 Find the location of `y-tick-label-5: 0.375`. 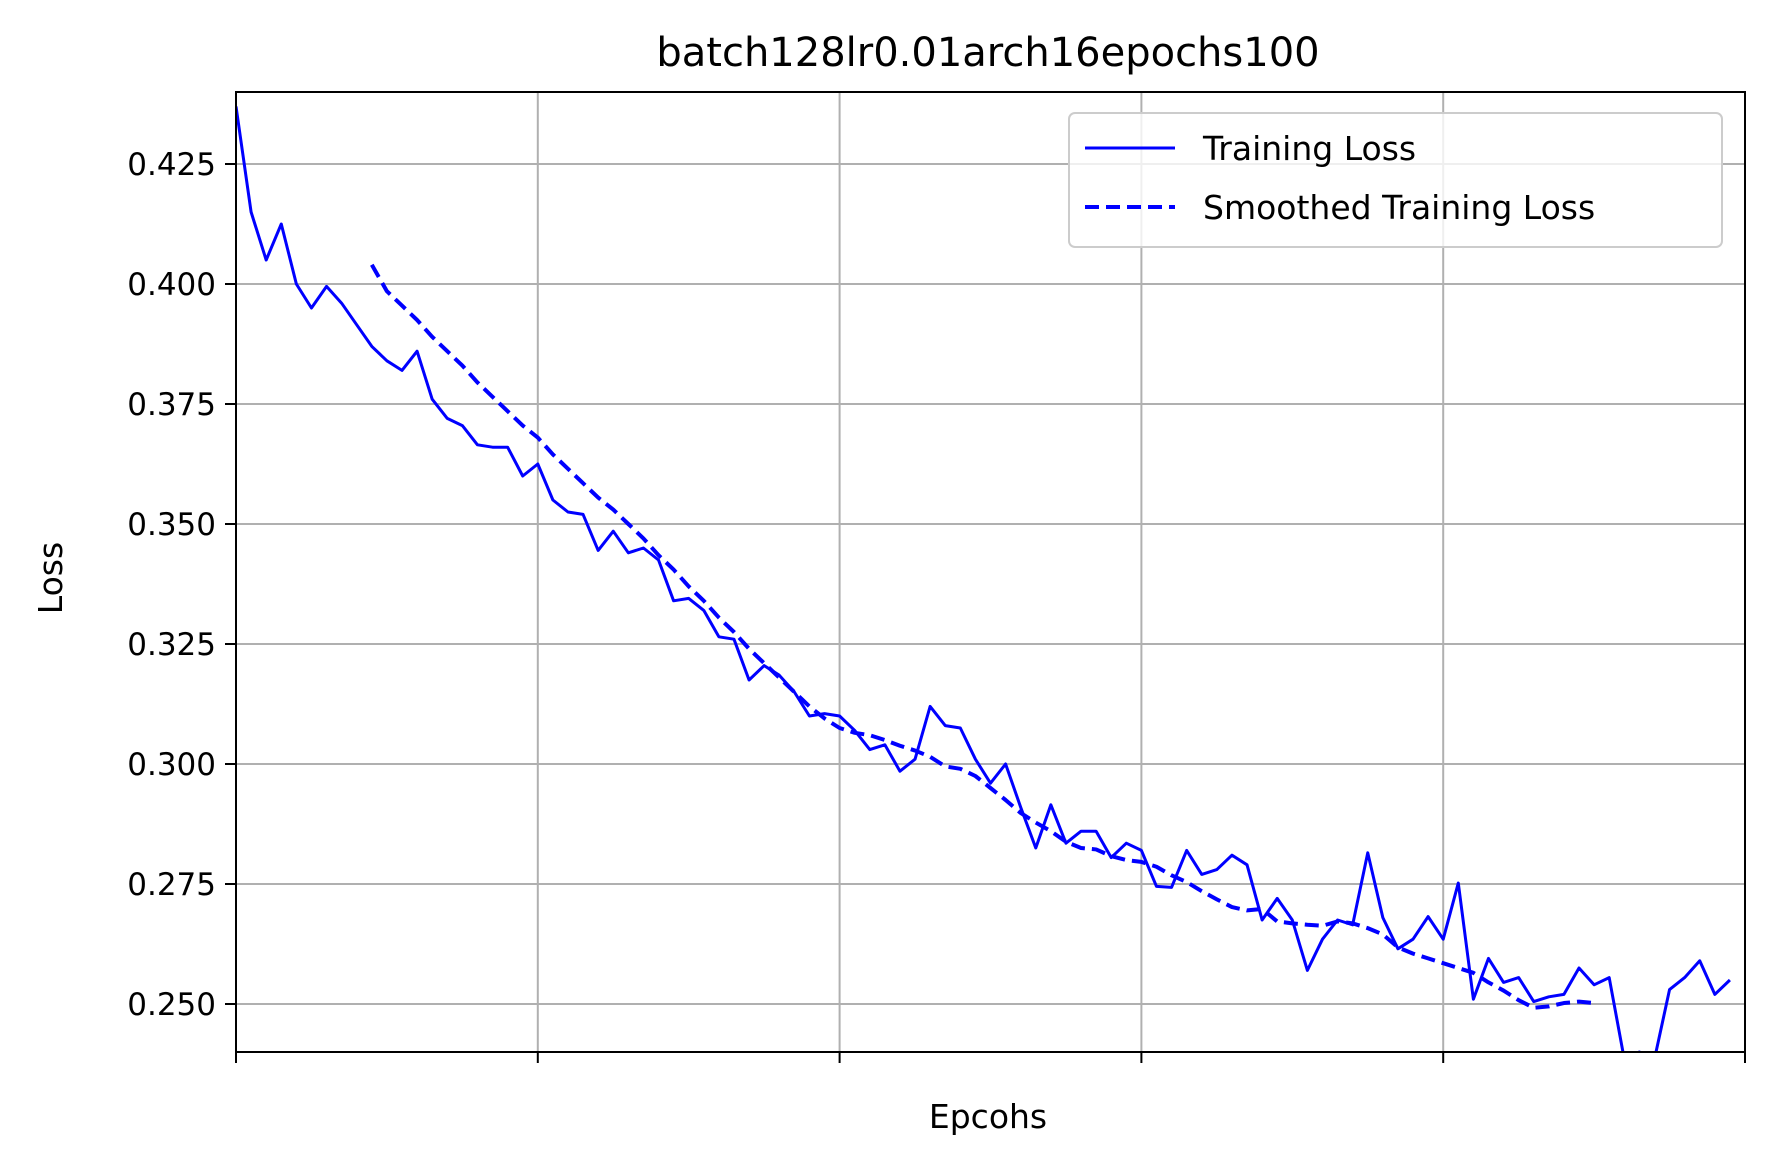

y-tick-label-5: 0.375 is located at coordinates (171, 405).